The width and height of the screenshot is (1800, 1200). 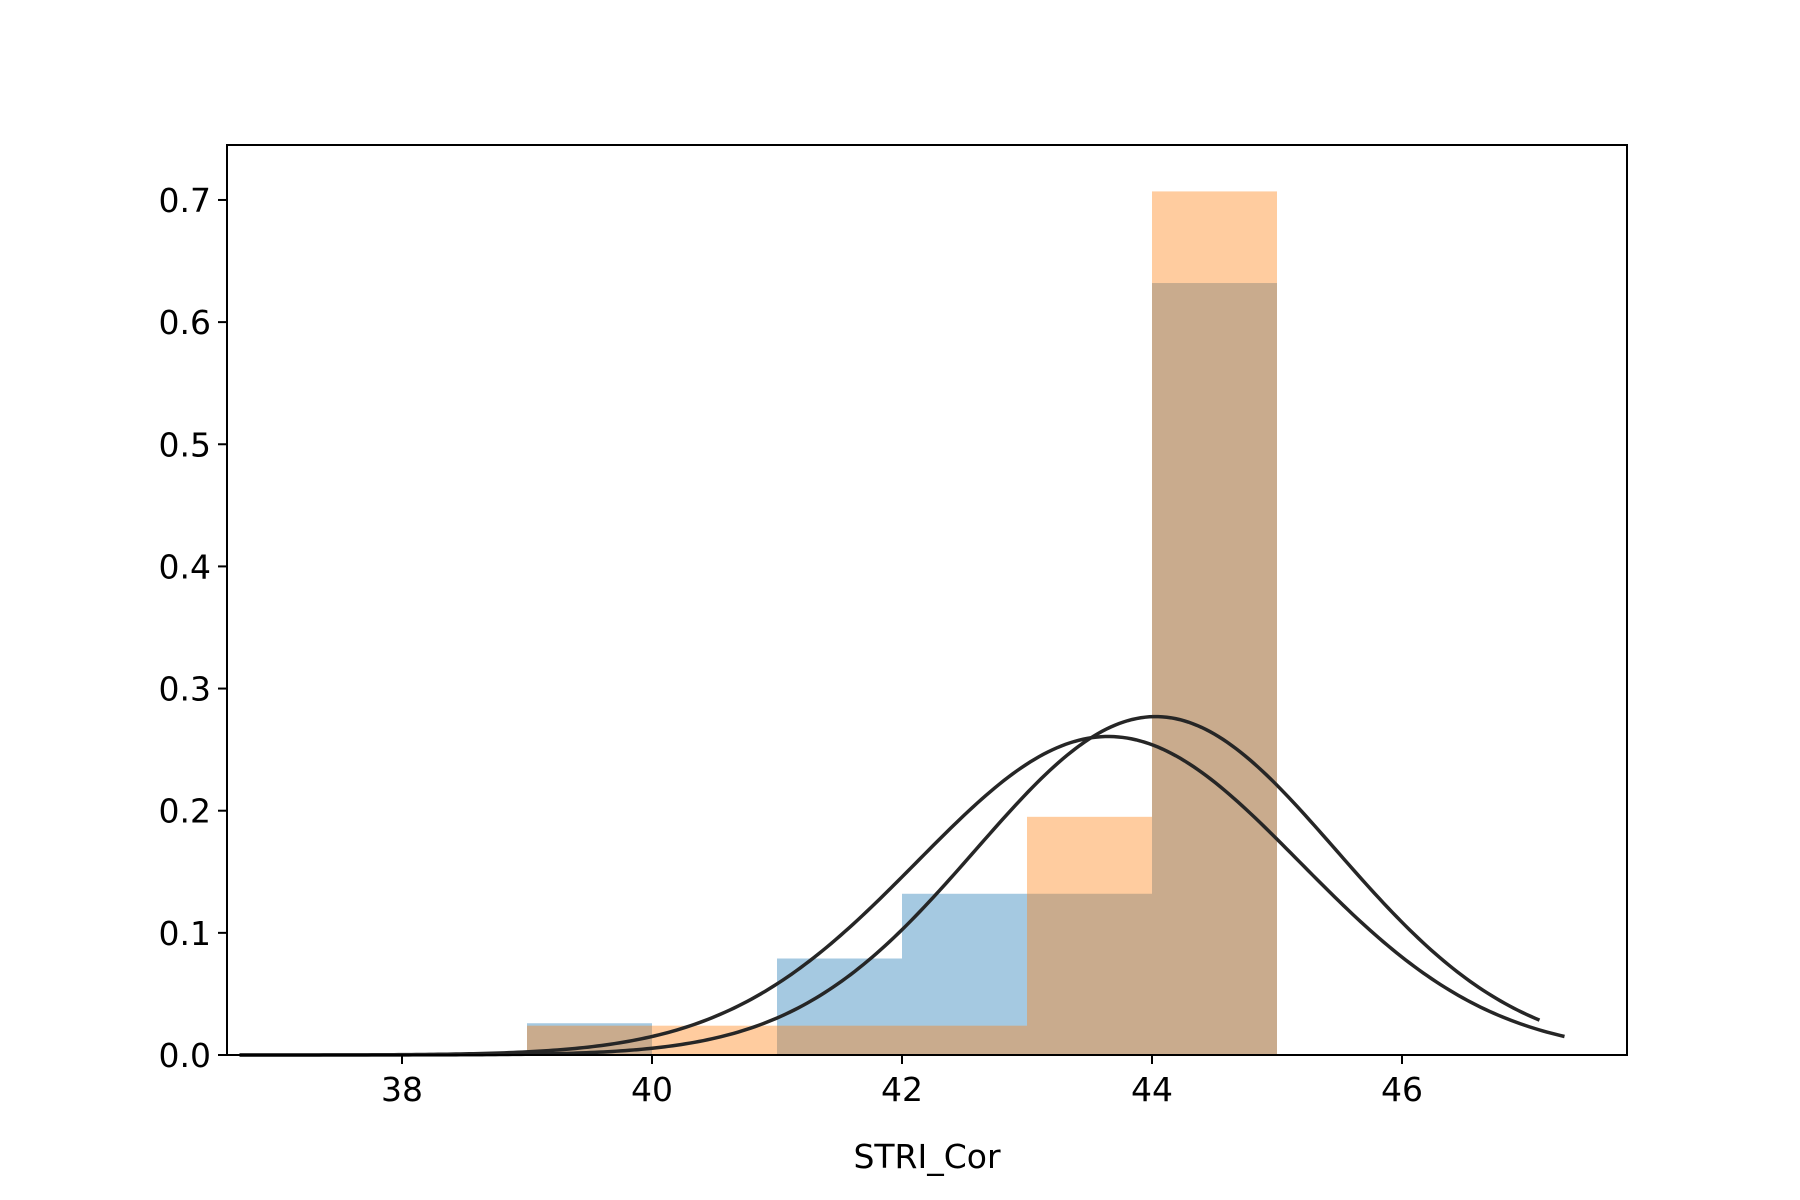 What do you see at coordinates (185, 200) in the screenshot?
I see `y-tick-label: 0.7` at bounding box center [185, 200].